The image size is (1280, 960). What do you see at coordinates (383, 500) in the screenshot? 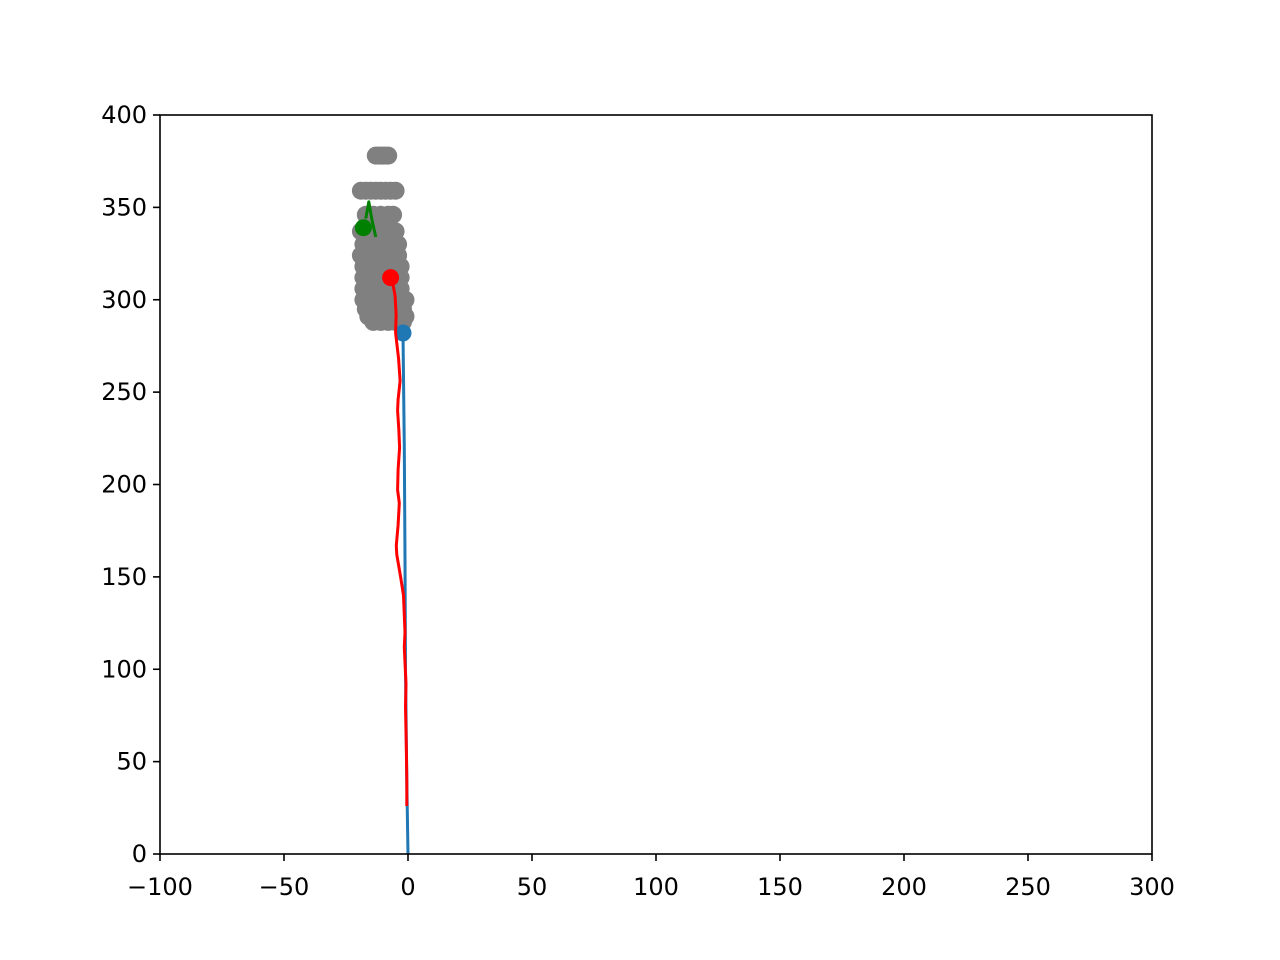
I see `plot-marks` at bounding box center [383, 500].